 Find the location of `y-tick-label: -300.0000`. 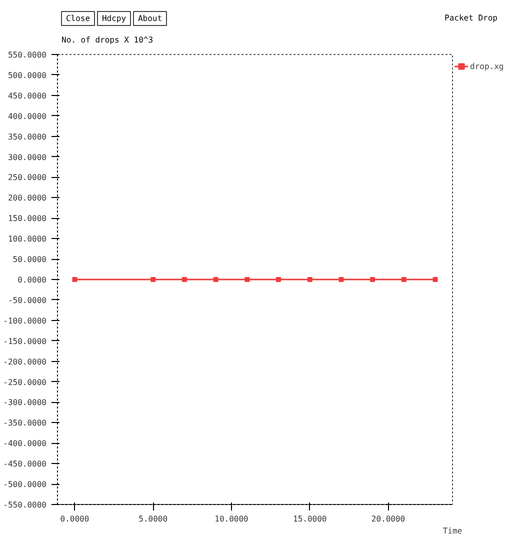

y-tick-label: -300.0000 is located at coordinates (25, 403).